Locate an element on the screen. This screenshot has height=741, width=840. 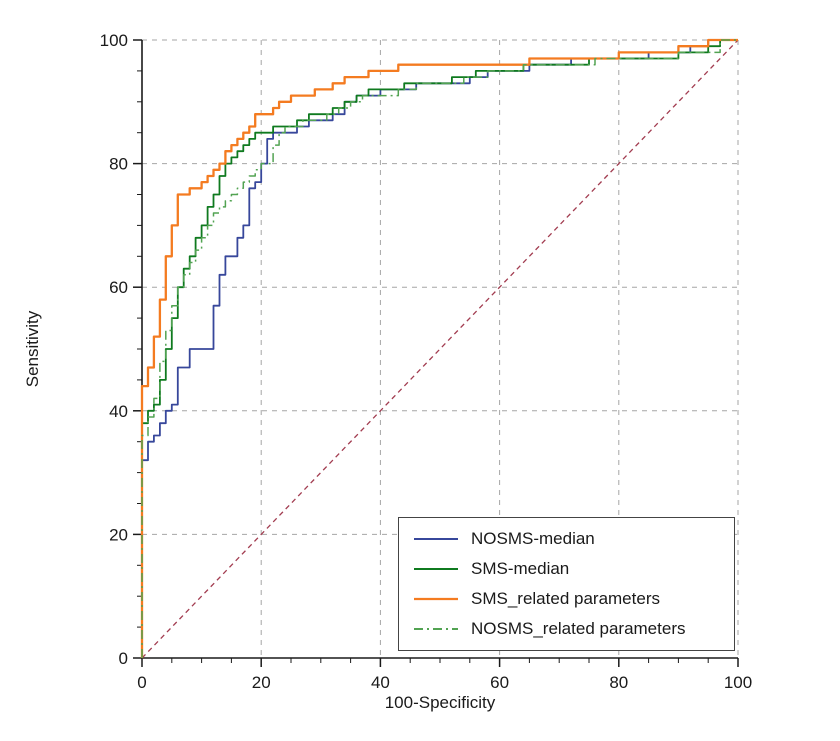
legend-item: NOSMS-median is located at coordinates (566, 539).